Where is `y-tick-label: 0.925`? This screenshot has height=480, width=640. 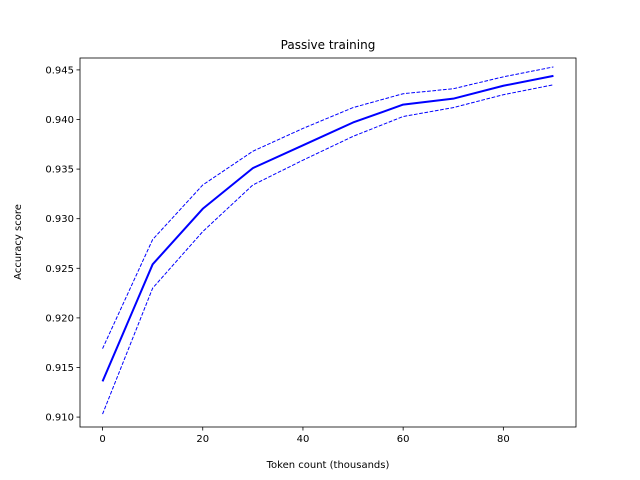
y-tick-label: 0.925 is located at coordinates (59, 269).